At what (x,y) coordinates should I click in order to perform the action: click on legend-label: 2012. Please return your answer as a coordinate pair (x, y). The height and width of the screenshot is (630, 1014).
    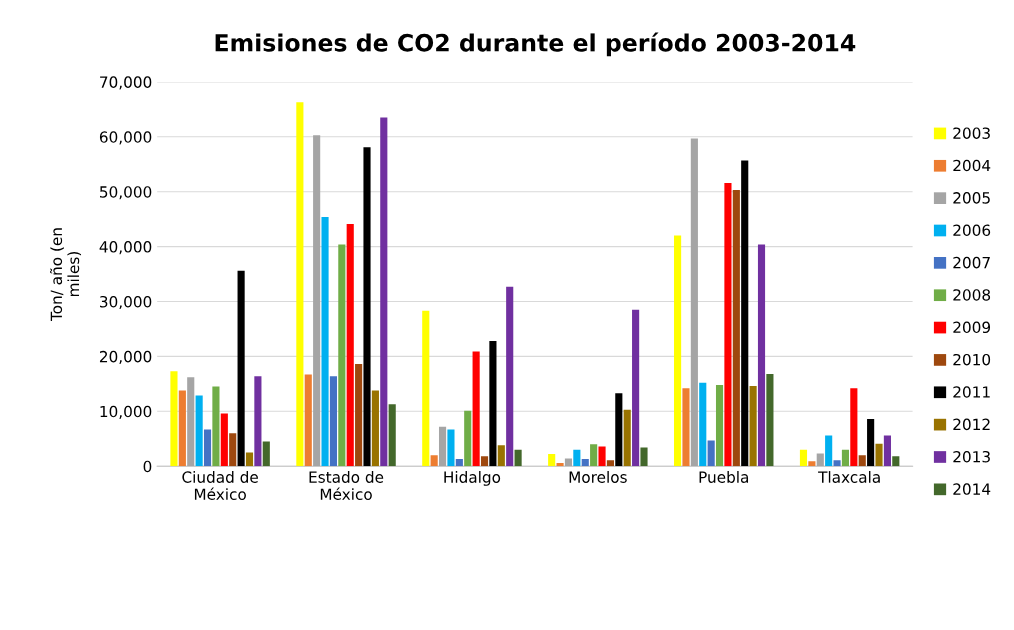
    Looking at the image, I should click on (971, 424).